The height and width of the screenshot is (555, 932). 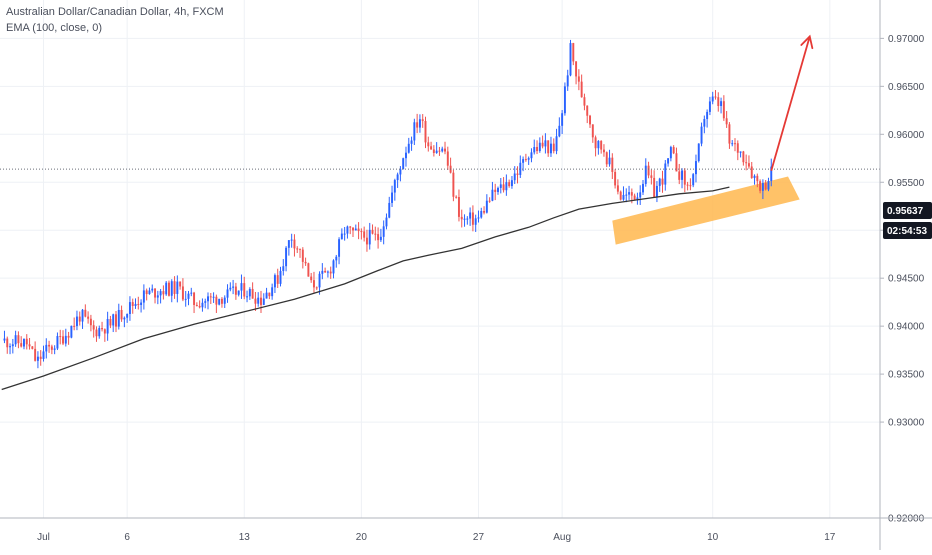 What do you see at coordinates (43, 537) in the screenshot?
I see `x-tick-label: Jul` at bounding box center [43, 537].